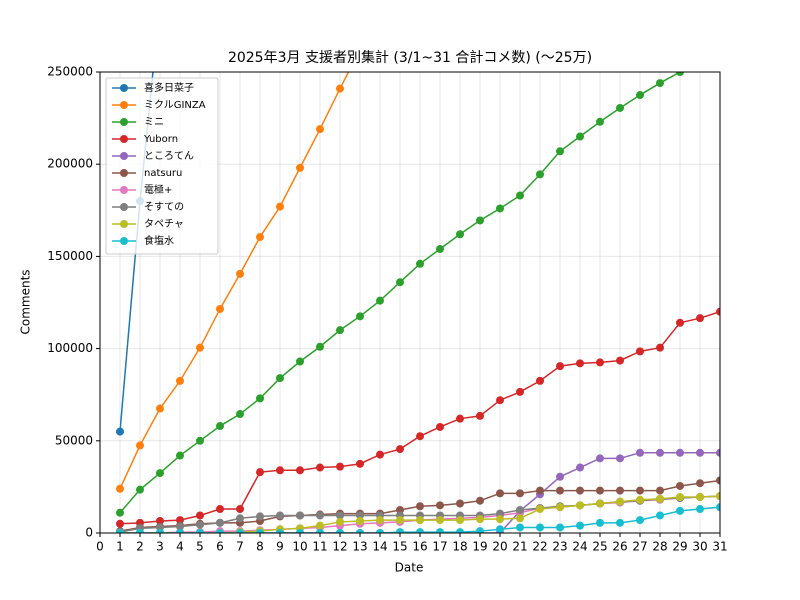 This screenshot has height=600, width=800. What do you see at coordinates (699, 547) in the screenshot?
I see `x-tick-label: 30` at bounding box center [699, 547].